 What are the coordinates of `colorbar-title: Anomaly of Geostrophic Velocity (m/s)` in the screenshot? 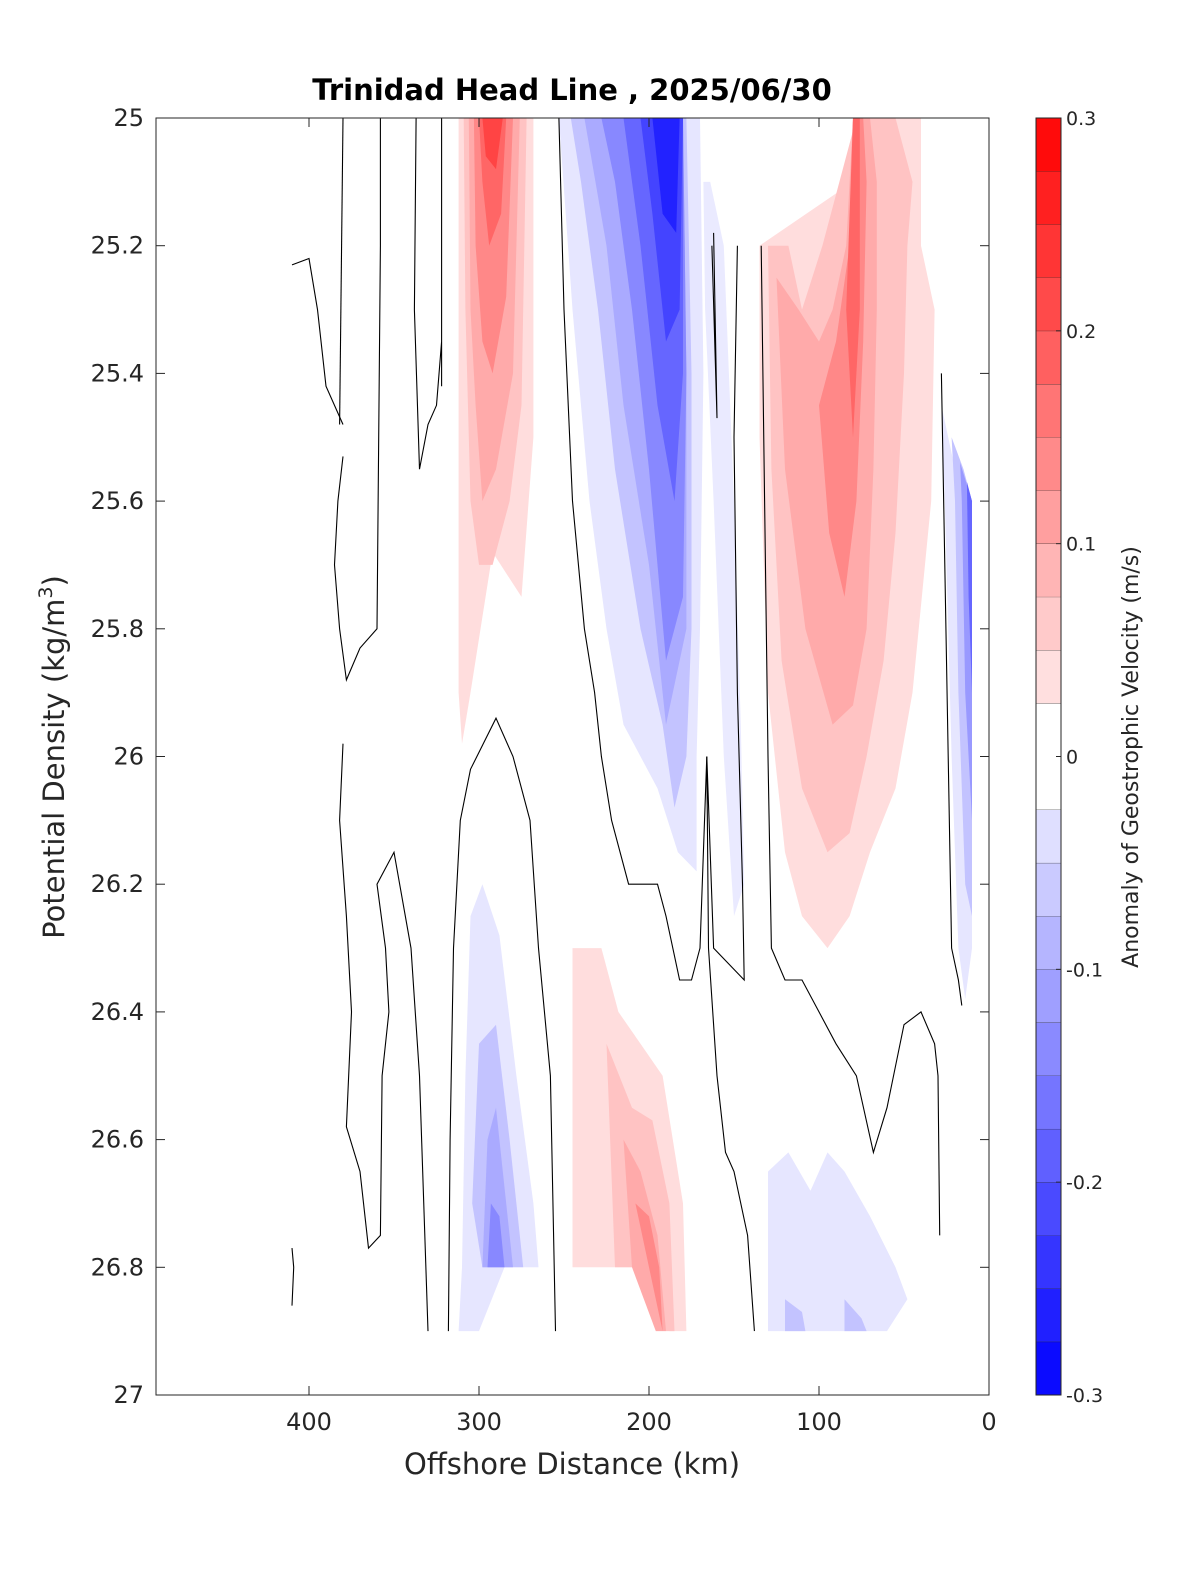 It's located at (1131, 757).